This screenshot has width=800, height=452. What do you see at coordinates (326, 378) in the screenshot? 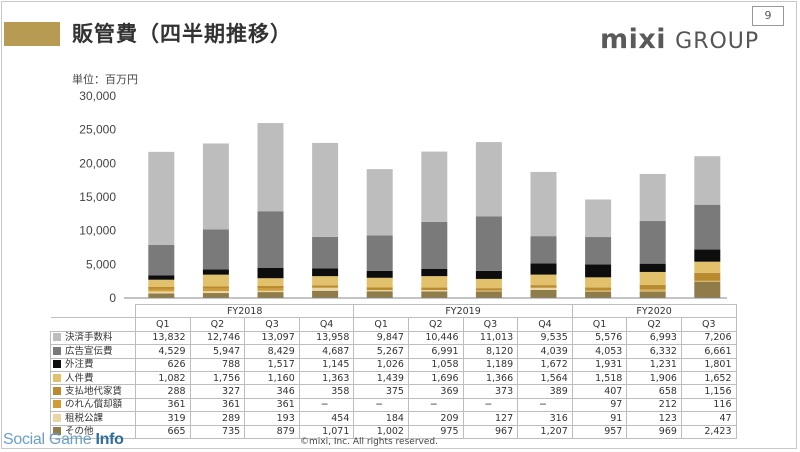
I see `table-cell: 1,363` at bounding box center [326, 378].